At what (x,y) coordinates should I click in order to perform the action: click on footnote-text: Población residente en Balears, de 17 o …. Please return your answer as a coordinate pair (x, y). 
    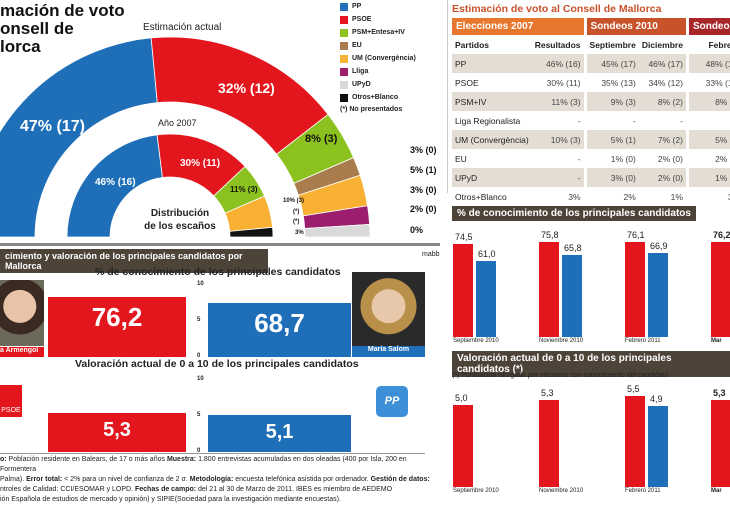
    Looking at the image, I should click on (86, 459).